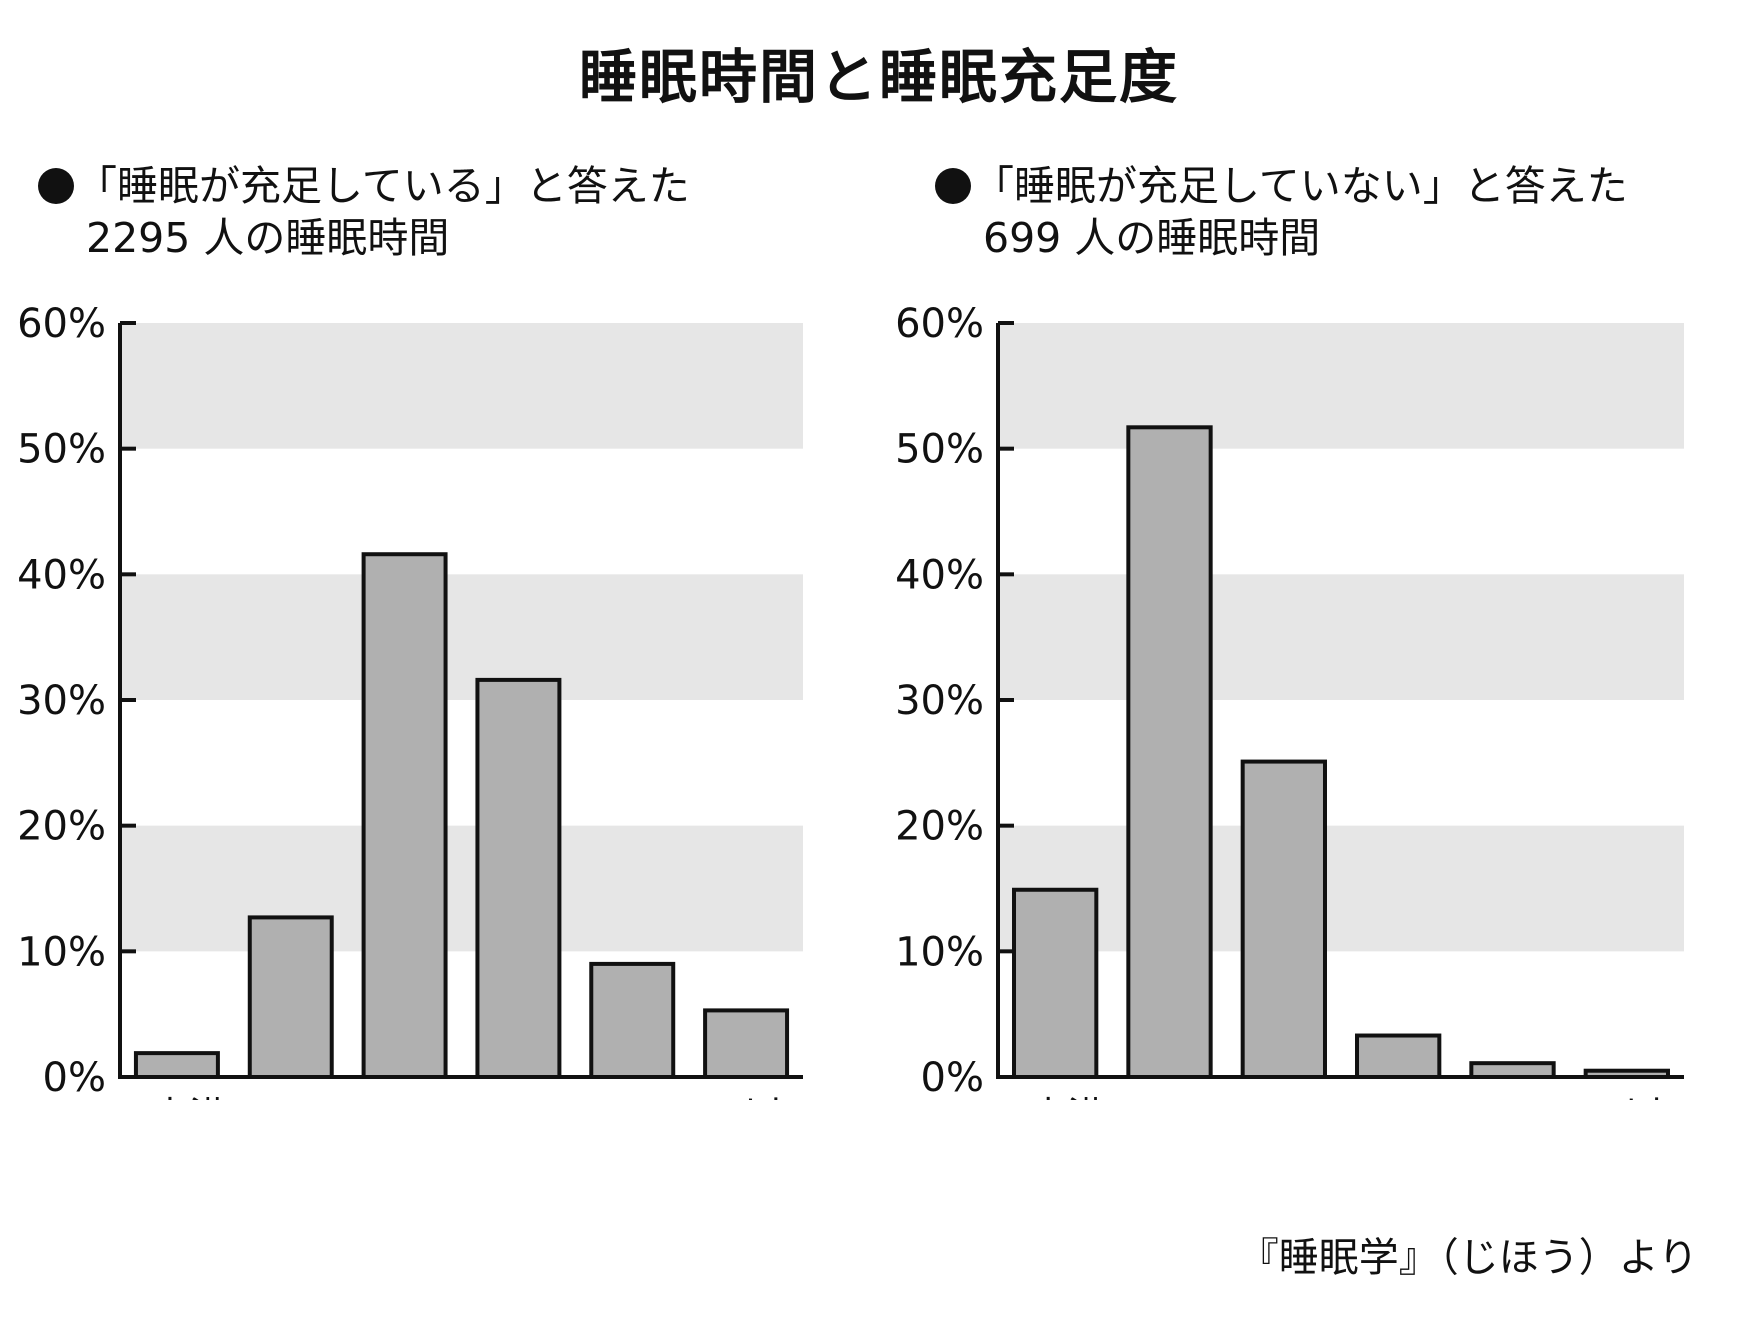  Describe the element at coordinates (268, 238) in the screenshot. I see `left-heading-line2: 2295 人の睡眠時間` at that location.